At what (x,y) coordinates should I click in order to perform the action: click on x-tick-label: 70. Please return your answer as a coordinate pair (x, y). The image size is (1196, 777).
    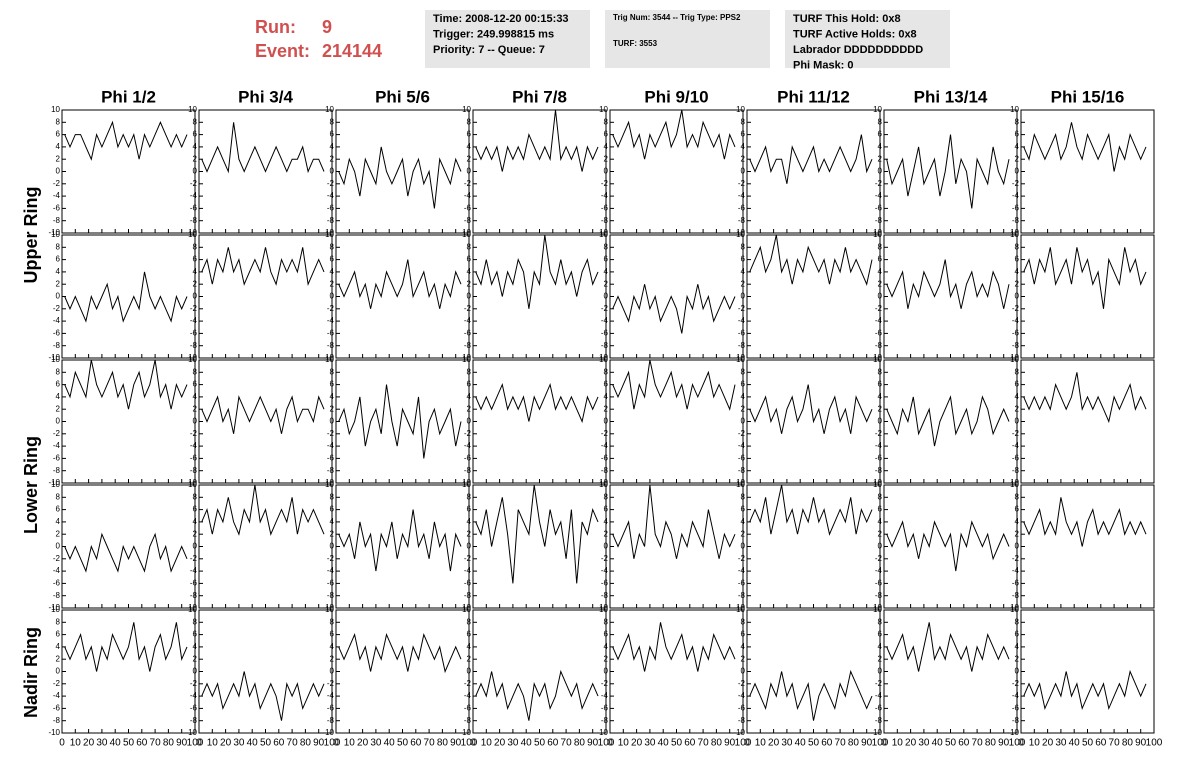
    Looking at the image, I should click on (293, 743).